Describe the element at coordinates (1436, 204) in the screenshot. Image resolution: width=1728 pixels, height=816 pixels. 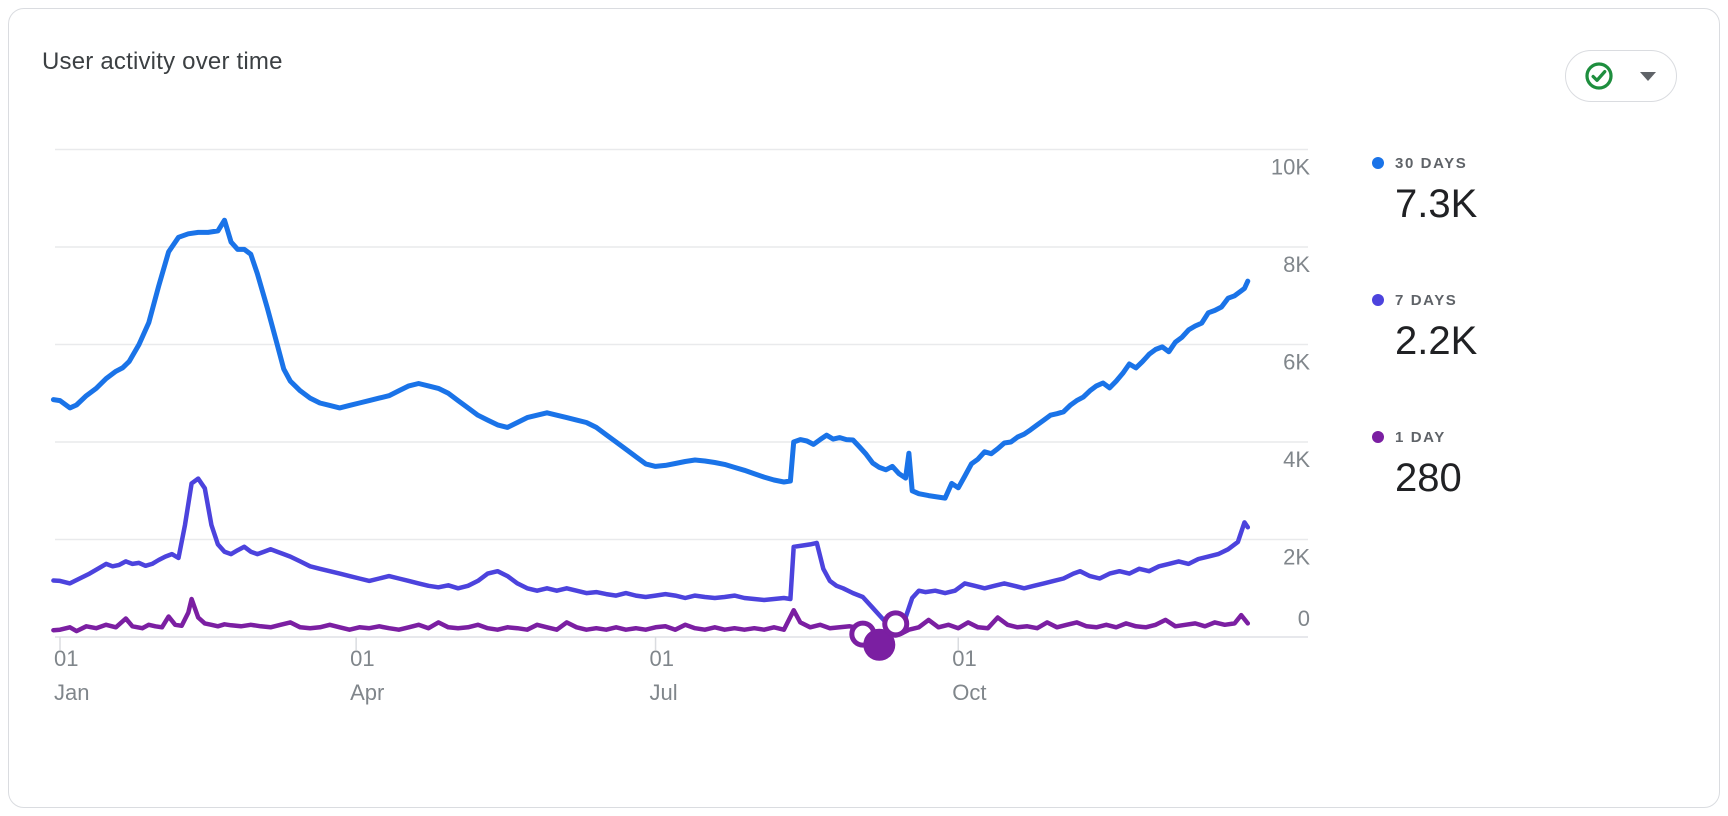
I see `legend-value: 7.3K` at that location.